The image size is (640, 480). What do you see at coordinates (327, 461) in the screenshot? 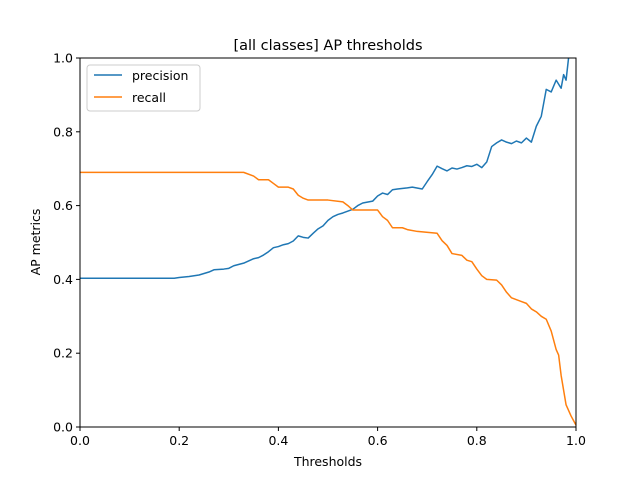
I see `x-axis-label: Thresholds` at bounding box center [327, 461].